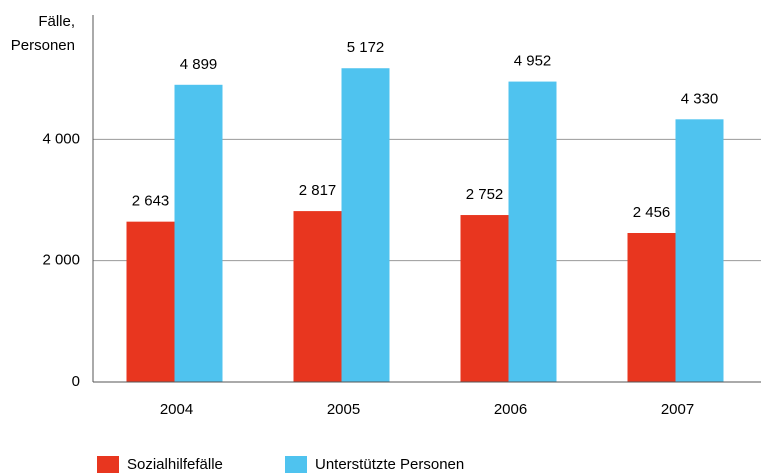  Describe the element at coordinates (151, 201) in the screenshot. I see `value-label: 2 643` at that location.